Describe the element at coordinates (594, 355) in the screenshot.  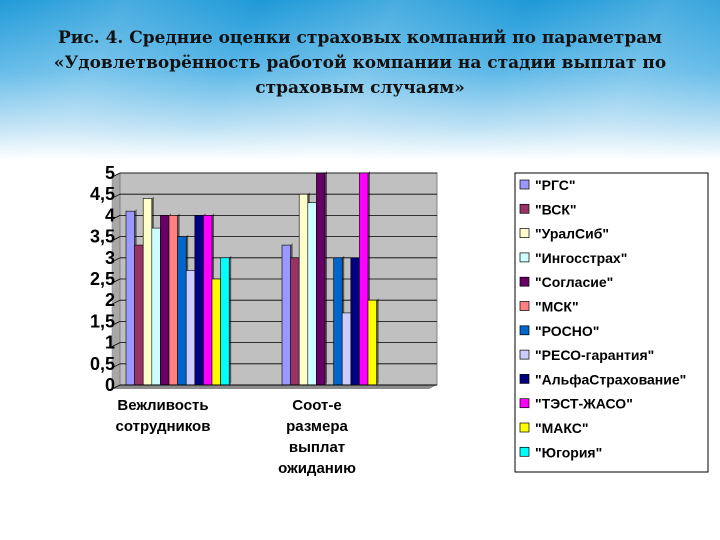
I see `legend-label: "РЕСО-гарантия"` at that location.